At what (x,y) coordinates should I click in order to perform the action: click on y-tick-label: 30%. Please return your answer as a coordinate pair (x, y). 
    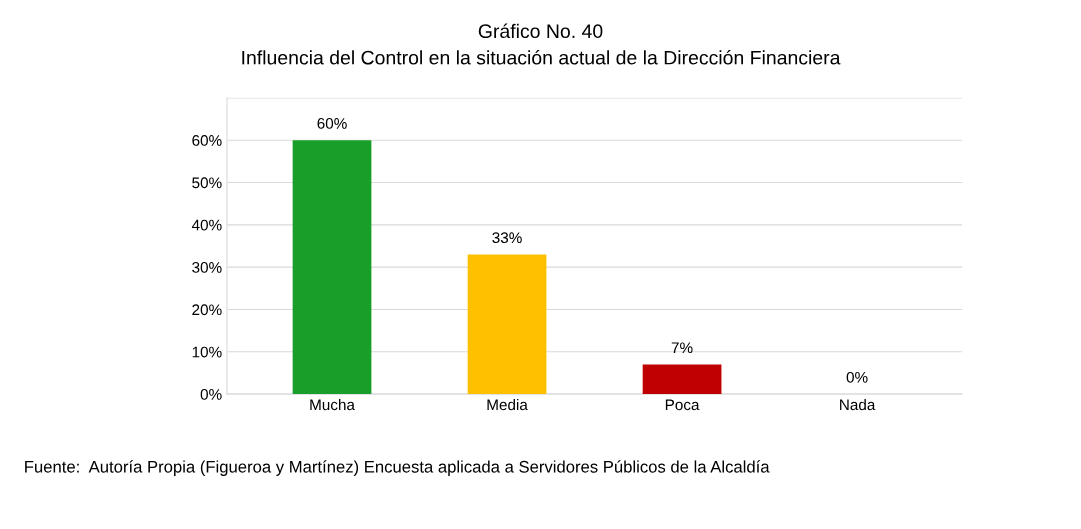
    Looking at the image, I should click on (207, 267).